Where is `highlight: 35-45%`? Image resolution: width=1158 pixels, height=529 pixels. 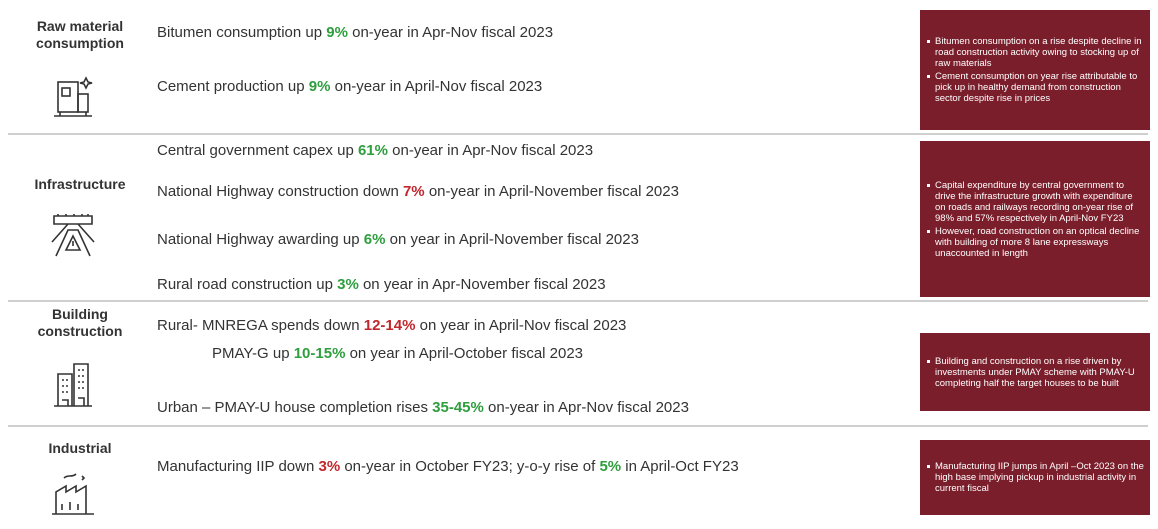 highlight: 35-45% is located at coordinates (458, 407).